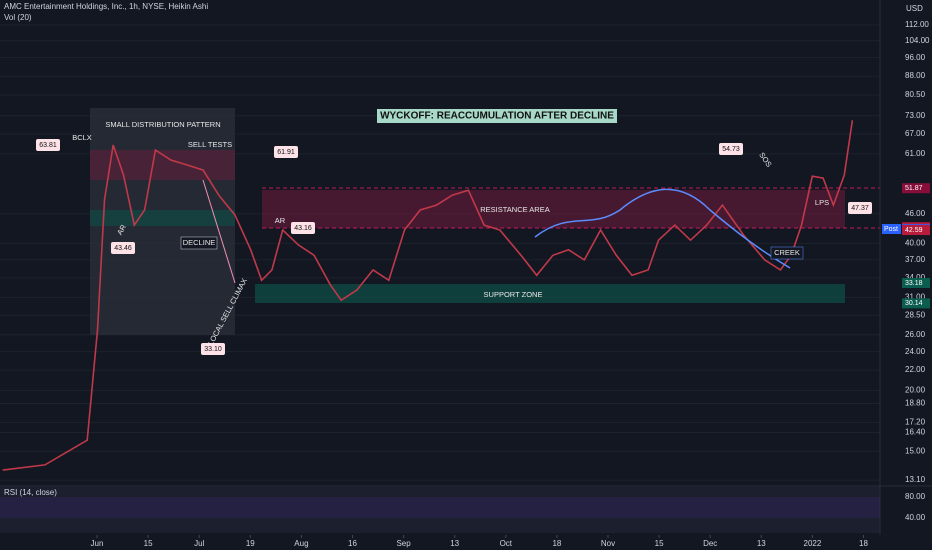 The width and height of the screenshot is (932, 550). Describe the element at coordinates (506, 543) in the screenshot. I see `x-tick-label: Oct` at that location.